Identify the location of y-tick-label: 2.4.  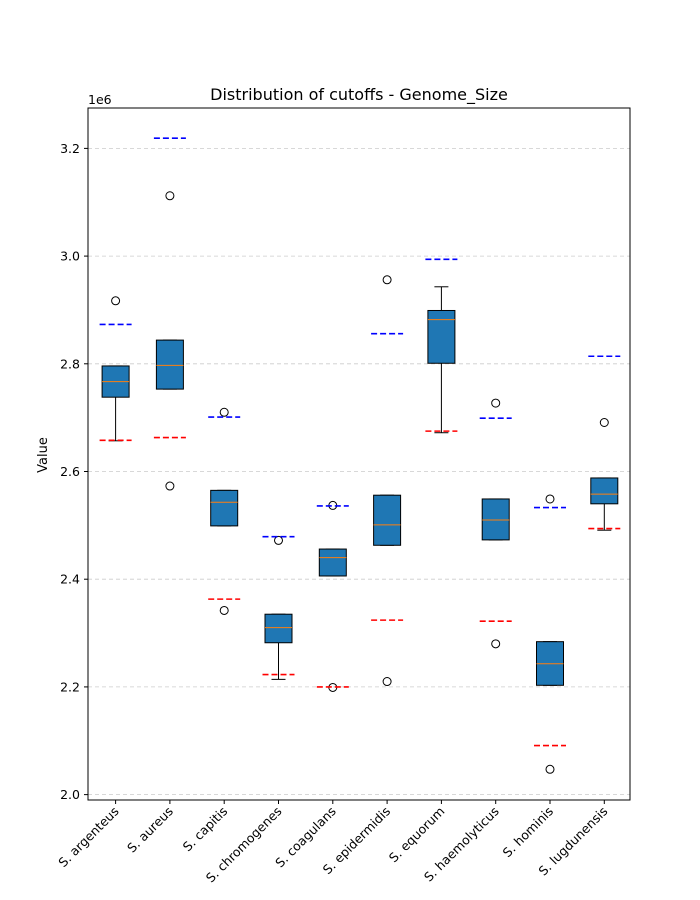
(70, 579).